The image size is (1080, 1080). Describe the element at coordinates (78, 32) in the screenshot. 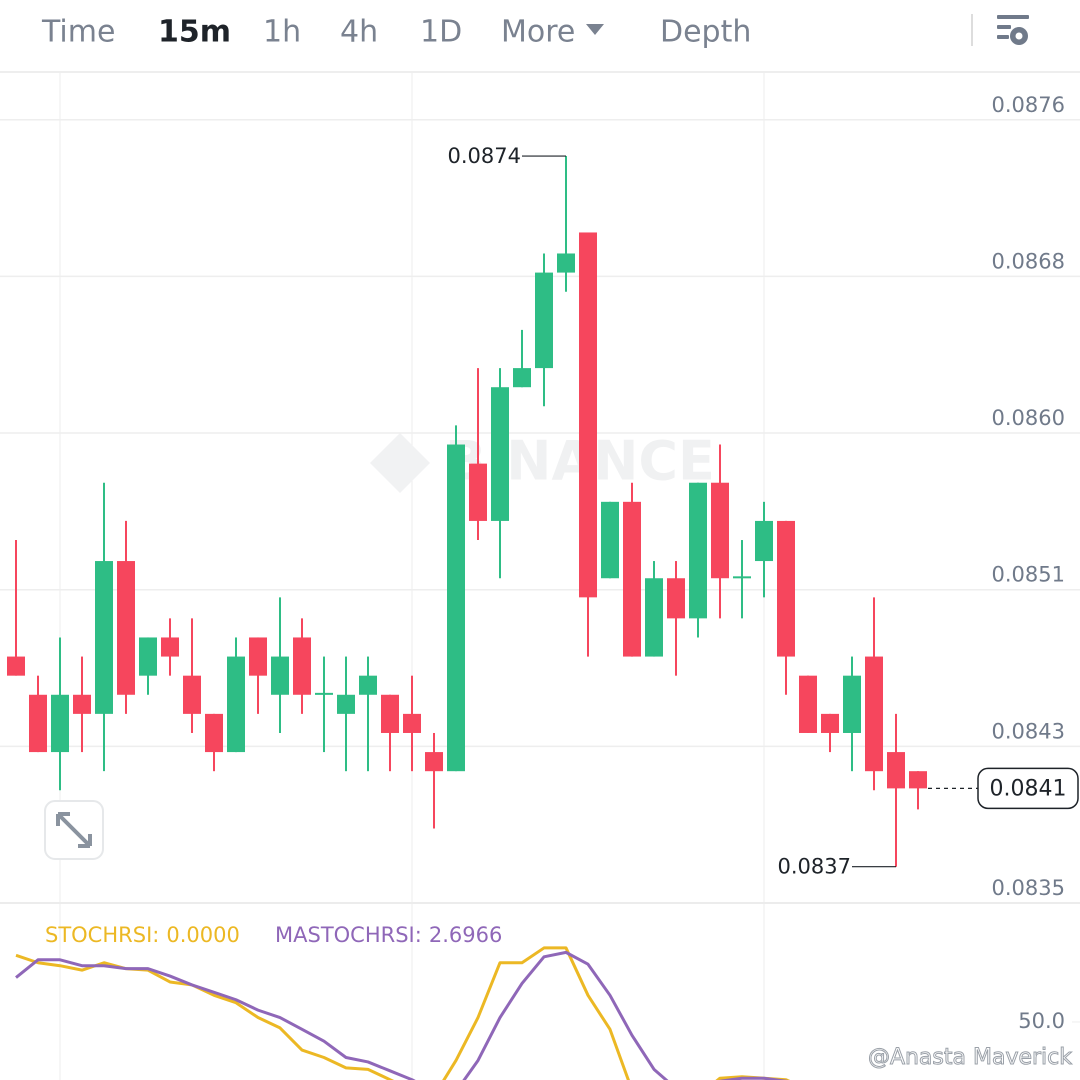

I see `tab: Time` at that location.